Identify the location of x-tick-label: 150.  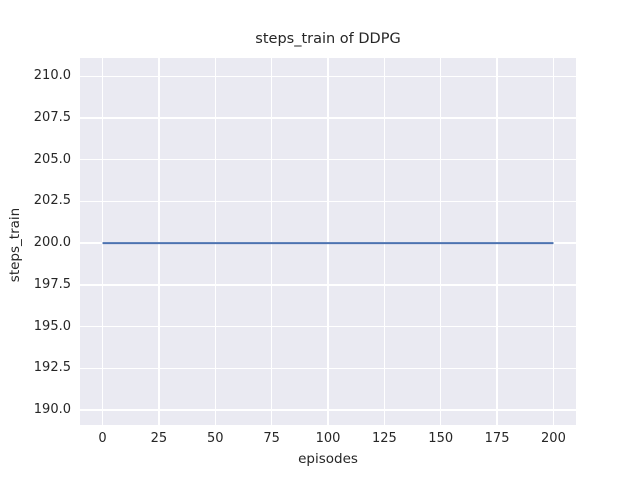
(441, 438).